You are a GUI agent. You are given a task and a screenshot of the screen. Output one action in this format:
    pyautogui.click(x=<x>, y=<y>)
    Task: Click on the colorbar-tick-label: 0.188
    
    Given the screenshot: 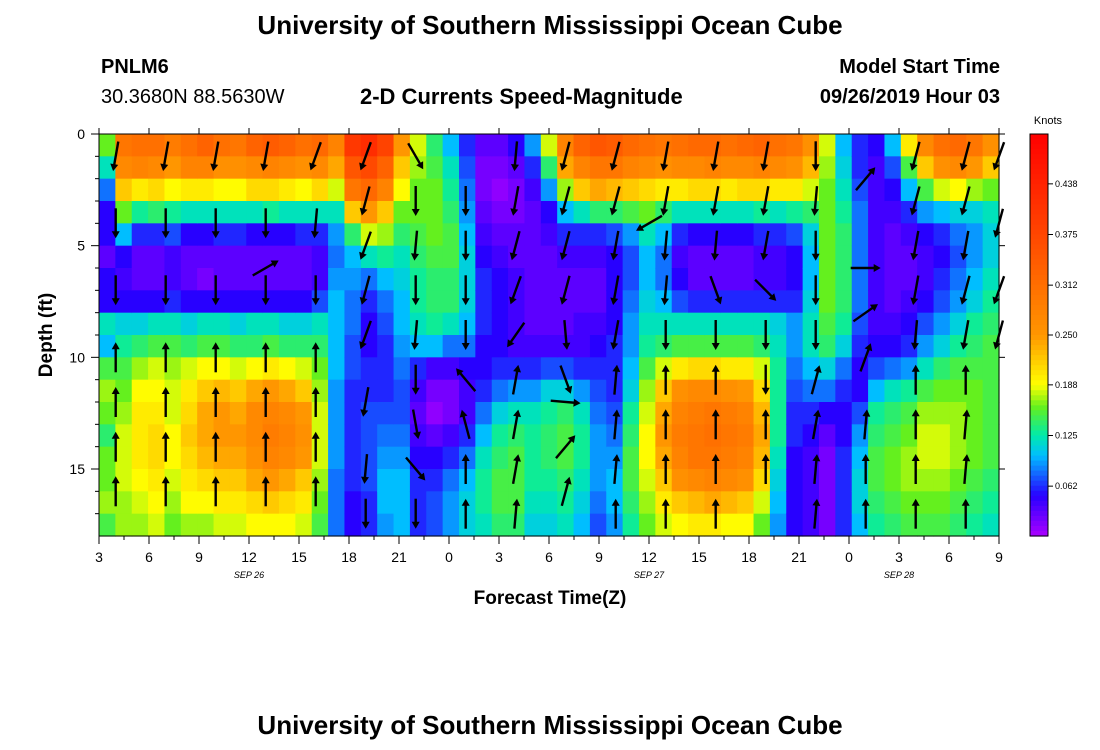 What is the action you would take?
    pyautogui.click(x=1066, y=385)
    